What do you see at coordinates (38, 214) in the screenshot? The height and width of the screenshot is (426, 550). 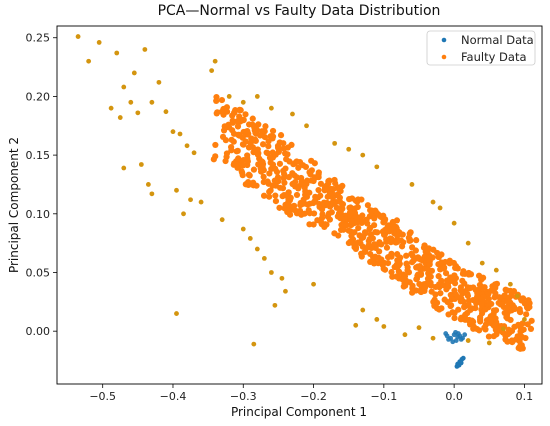 I see `y-tick-label: 0.10` at bounding box center [38, 214].